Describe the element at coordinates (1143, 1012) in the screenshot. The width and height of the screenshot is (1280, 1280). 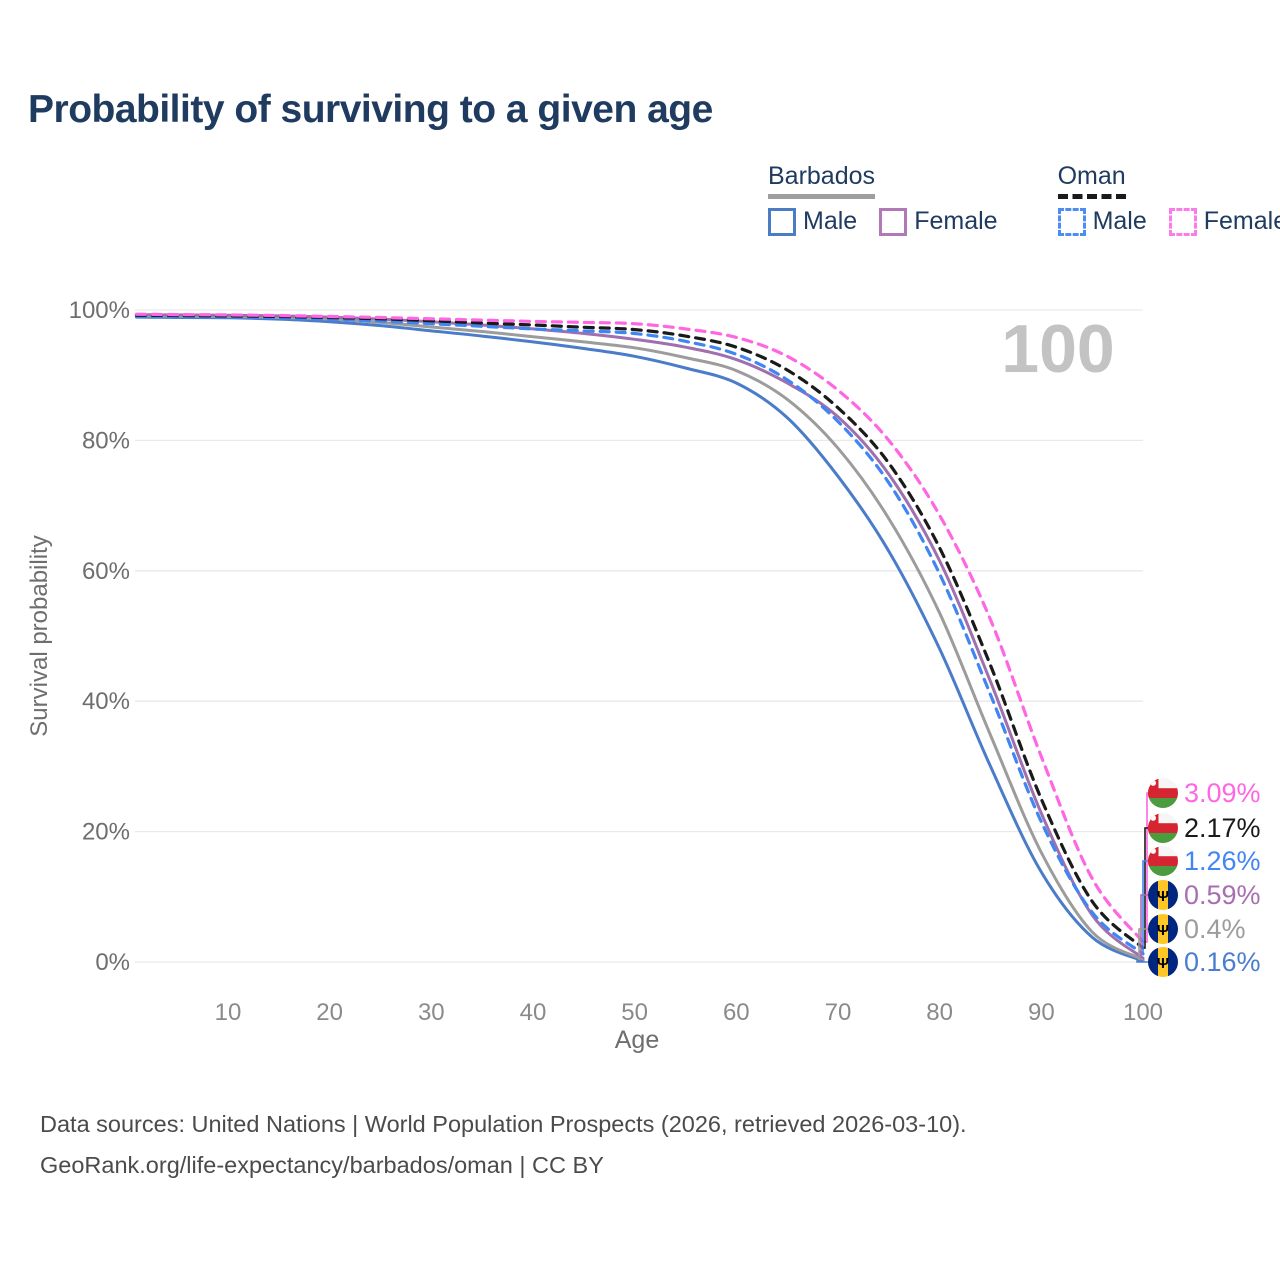
I see `x-tick-label: 100` at that location.